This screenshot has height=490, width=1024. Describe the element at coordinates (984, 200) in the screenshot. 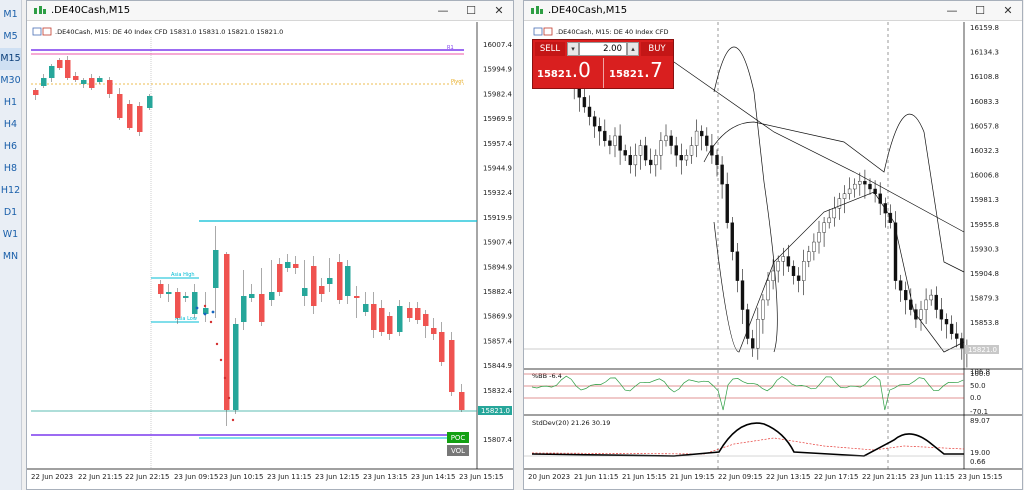

I see `price-axis-label: 15981.3` at that location.